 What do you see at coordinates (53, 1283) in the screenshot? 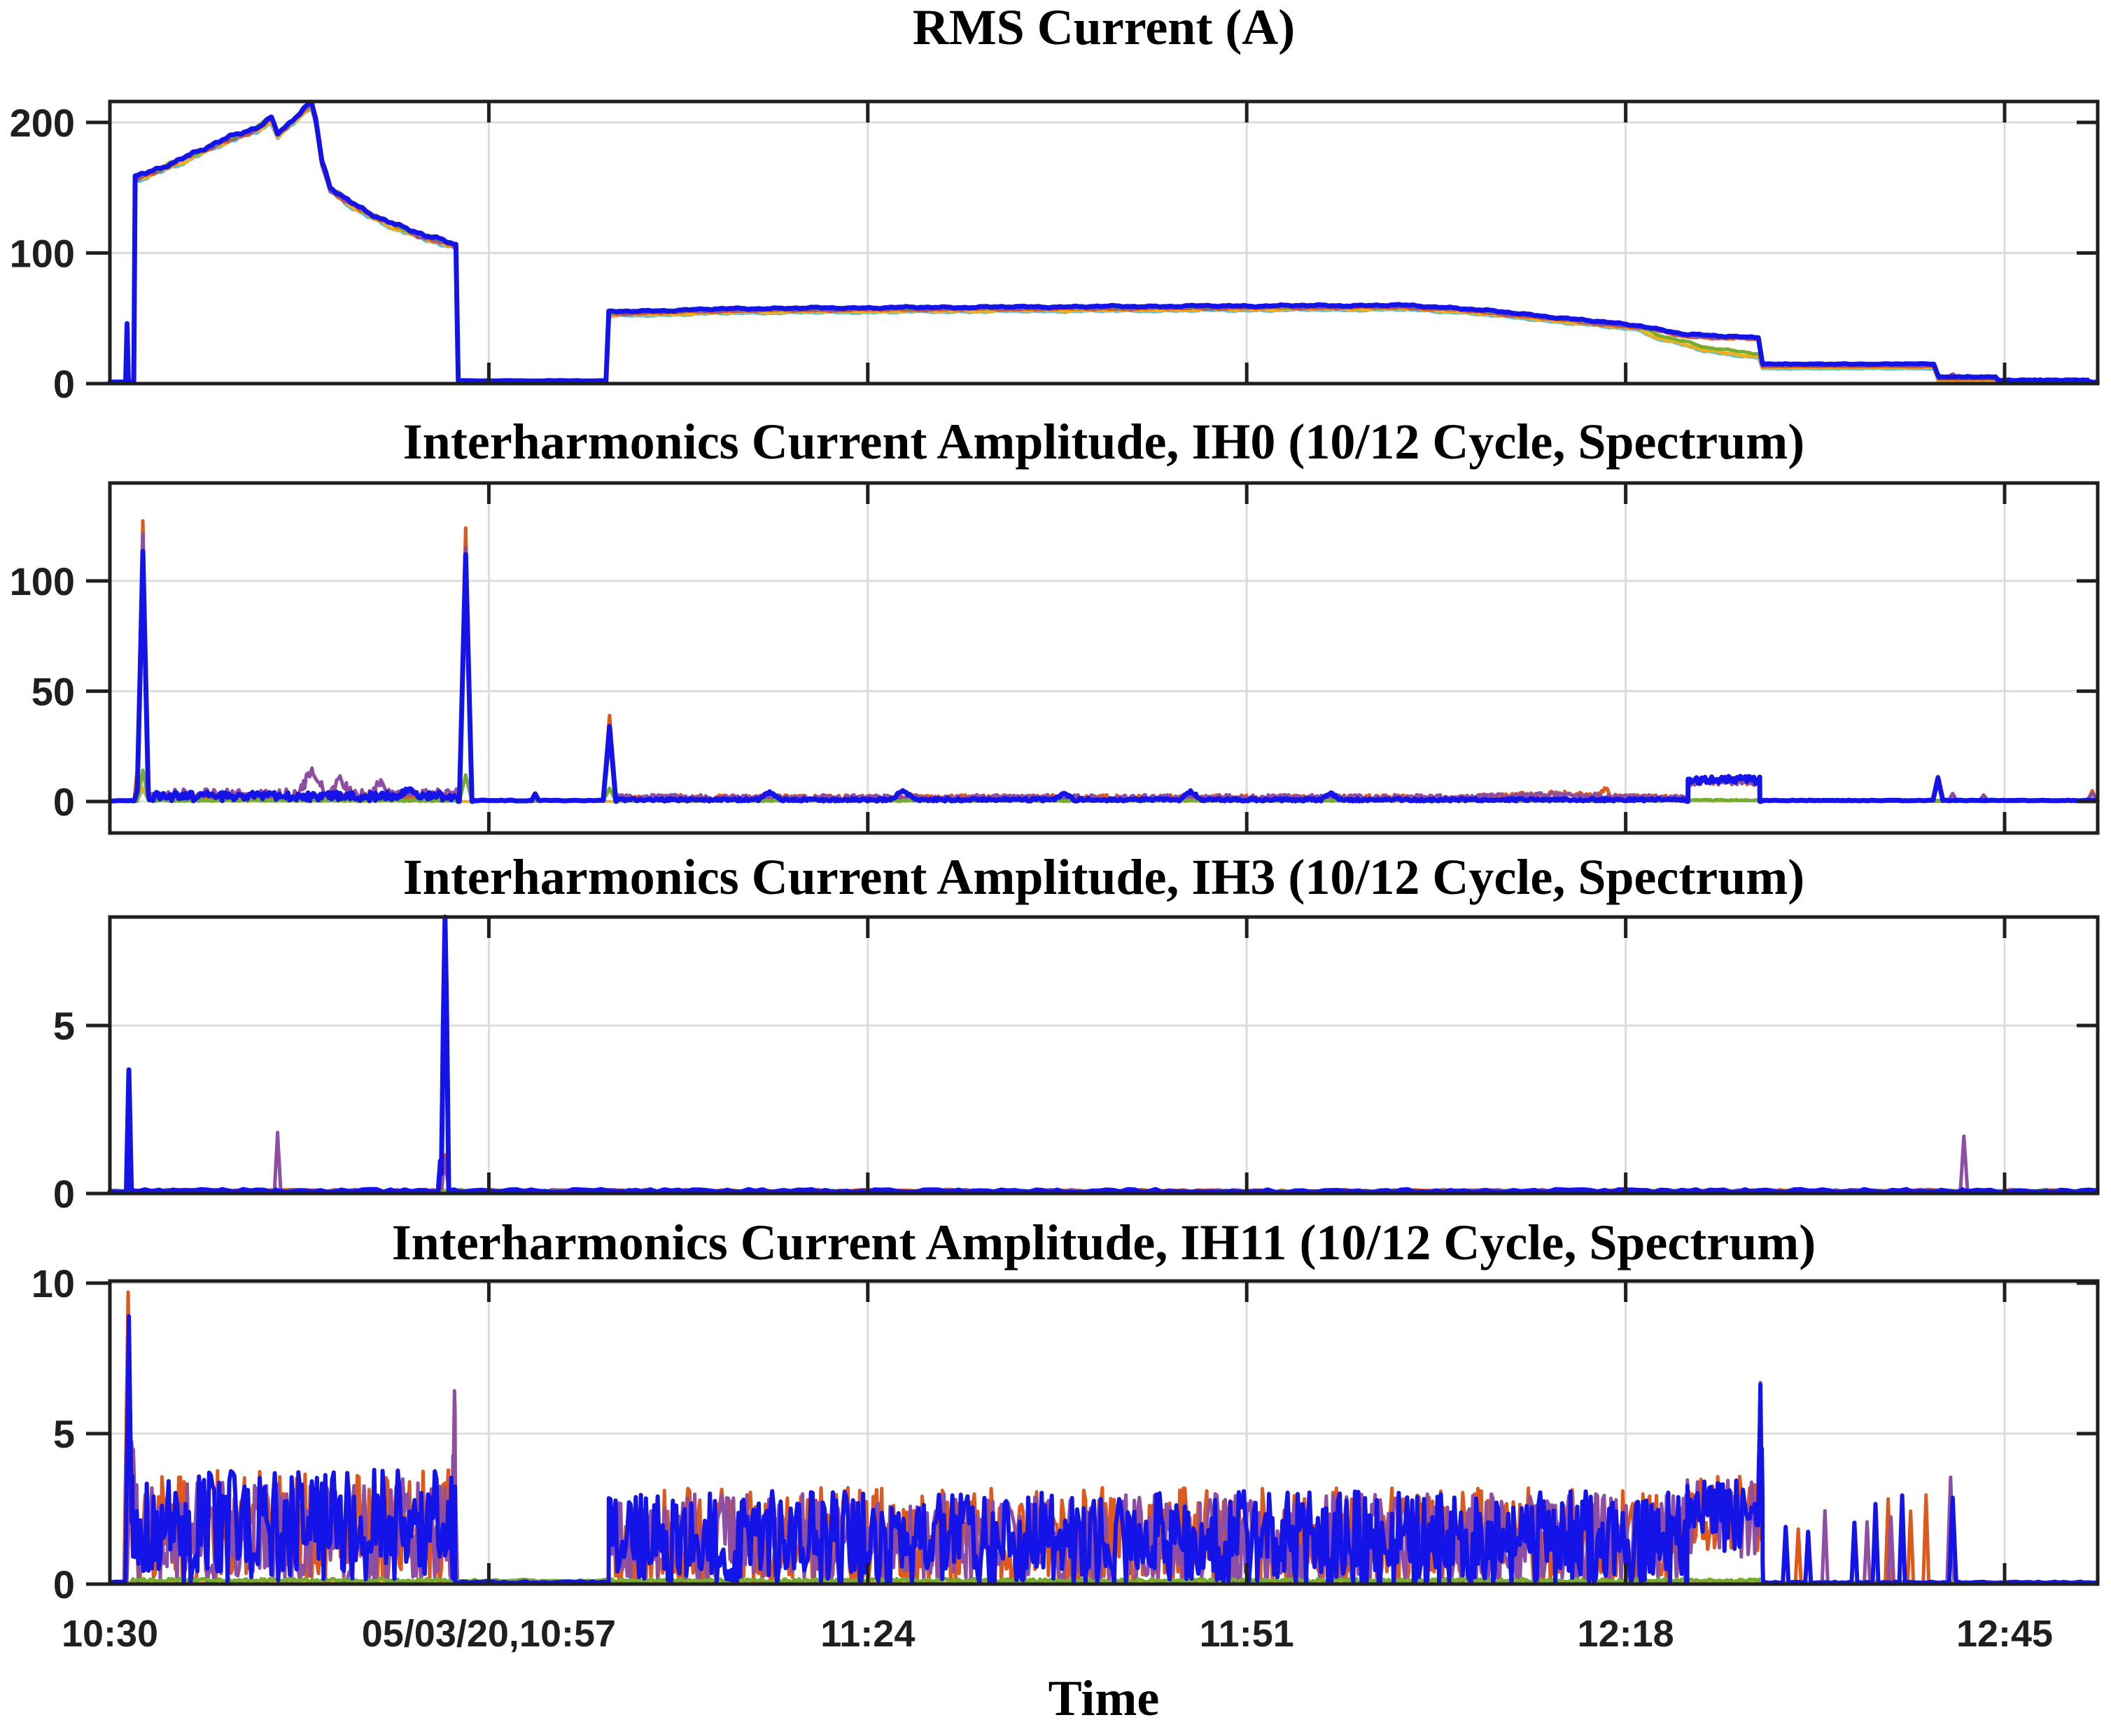
I see `y-tick-label: 10` at bounding box center [53, 1283].